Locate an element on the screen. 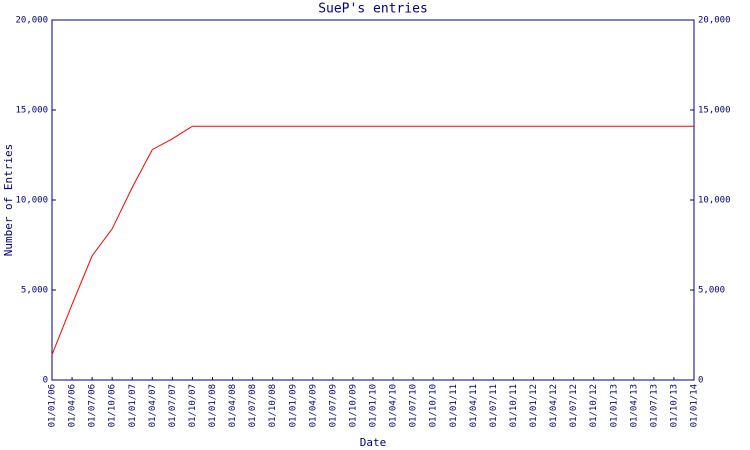 This screenshot has height=450, width=750. x-tick-label: 01/04/11 is located at coordinates (474, 405).